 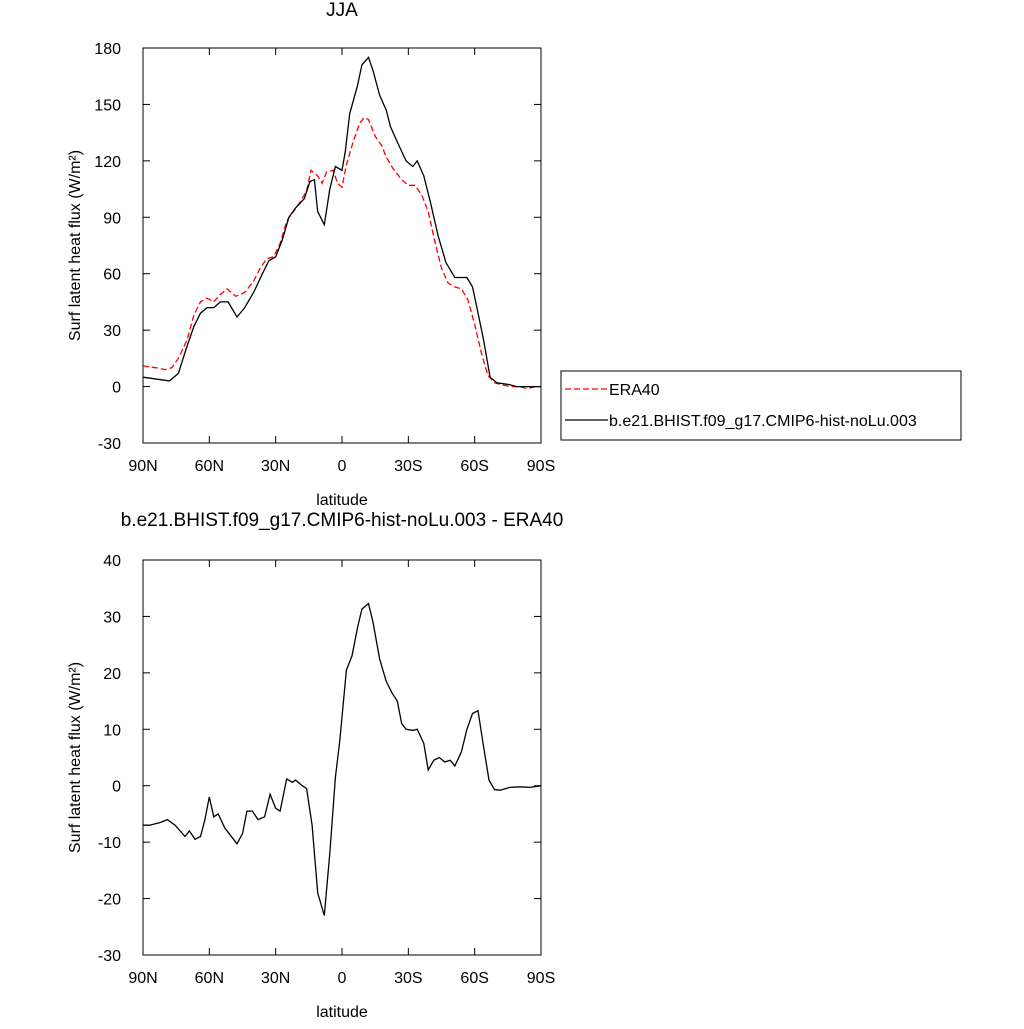 I want to click on legend-label: b.e21.BHIST.f09_g17.CMIP6-hist-noLu.003, so click(x=763, y=421).